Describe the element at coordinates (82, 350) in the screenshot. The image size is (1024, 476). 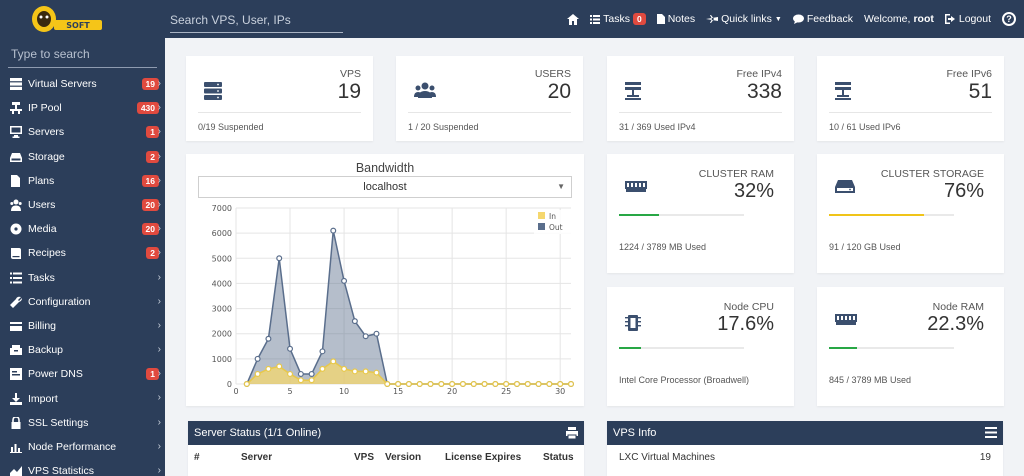
I see `sidebar-item-backup: Backup ›` at that location.